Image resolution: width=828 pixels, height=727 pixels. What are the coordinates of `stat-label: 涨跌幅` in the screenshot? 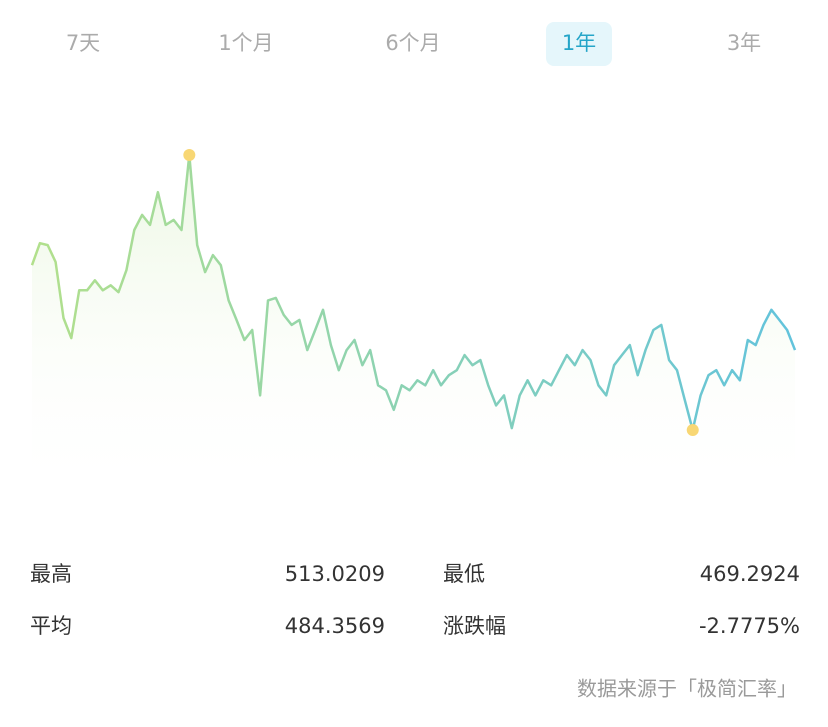 It's located at (474, 626).